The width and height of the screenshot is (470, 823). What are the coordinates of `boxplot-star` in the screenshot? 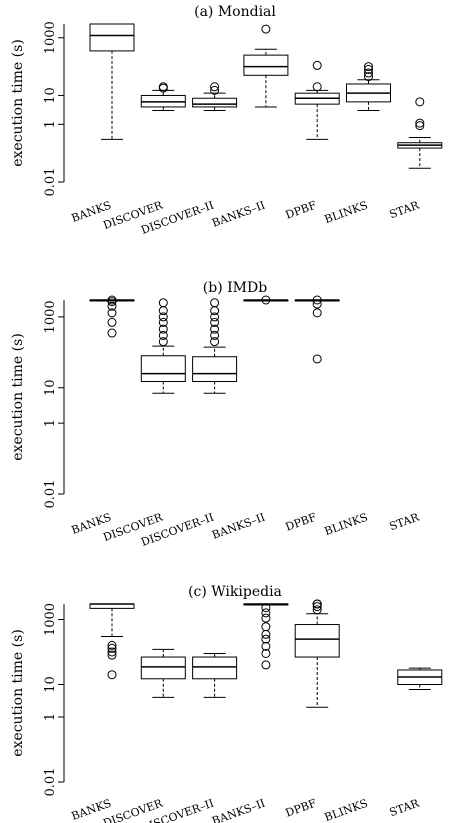 It's located at (420, 133).